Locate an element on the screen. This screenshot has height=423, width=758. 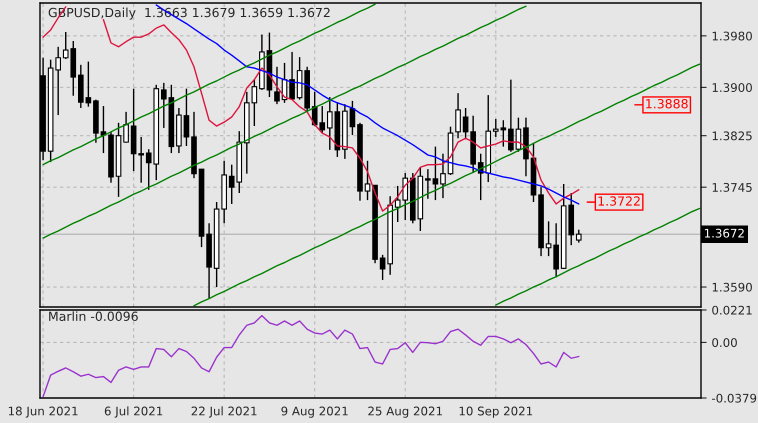
y-tick-label: 1.3590 is located at coordinates (732, 287).